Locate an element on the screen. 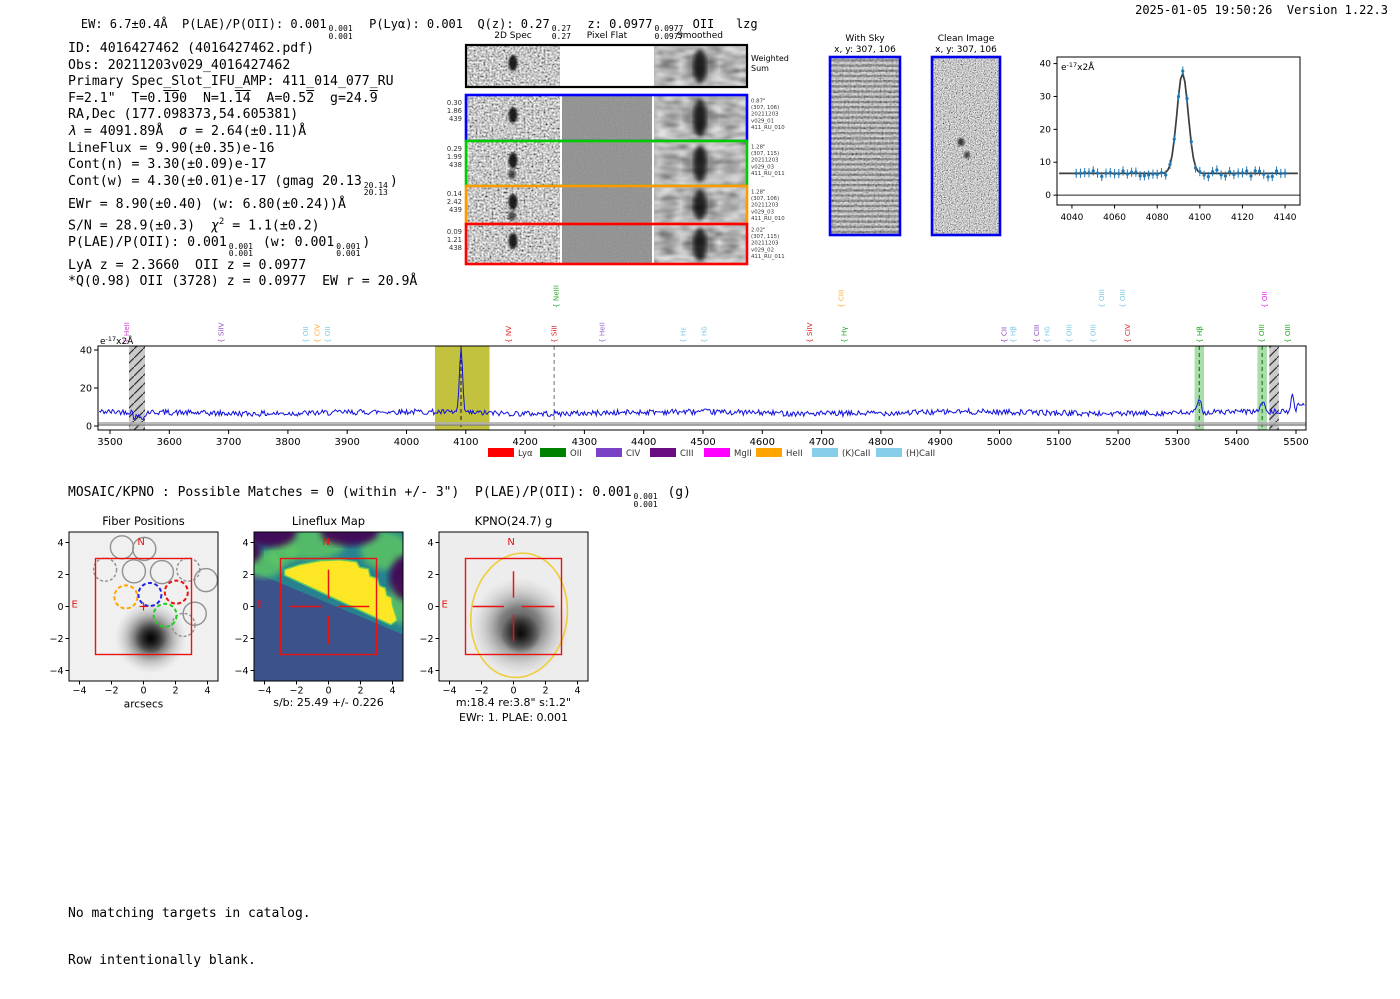 Image resolution: width=1400 pixels, height=999 pixels. line-label-NeIII: { NeIII is located at coordinates (555, 296).